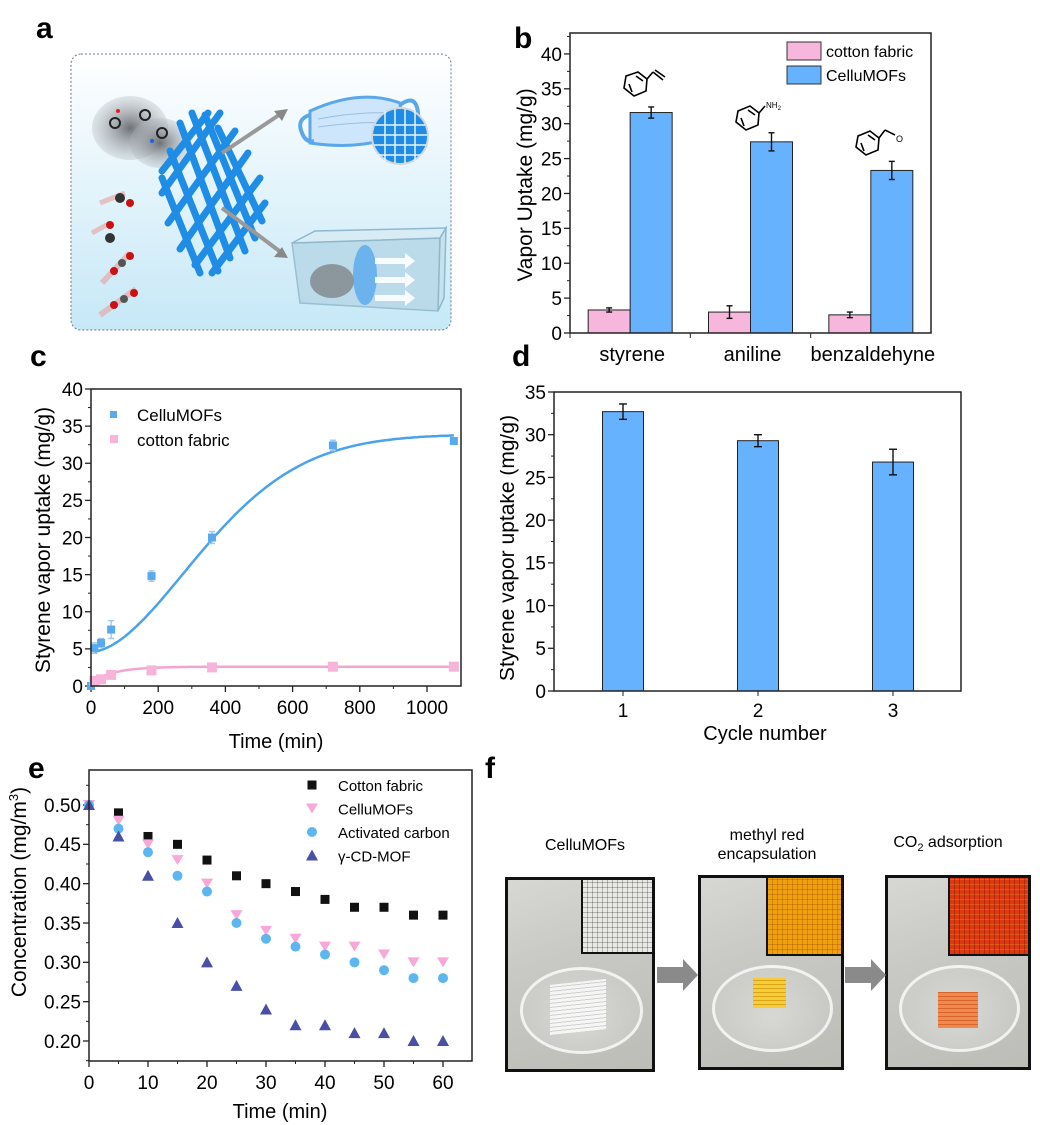 The width and height of the screenshot is (1040, 1125). Describe the element at coordinates (226, 708) in the screenshot. I see `chart-c-x-tick-label: 400` at that location.